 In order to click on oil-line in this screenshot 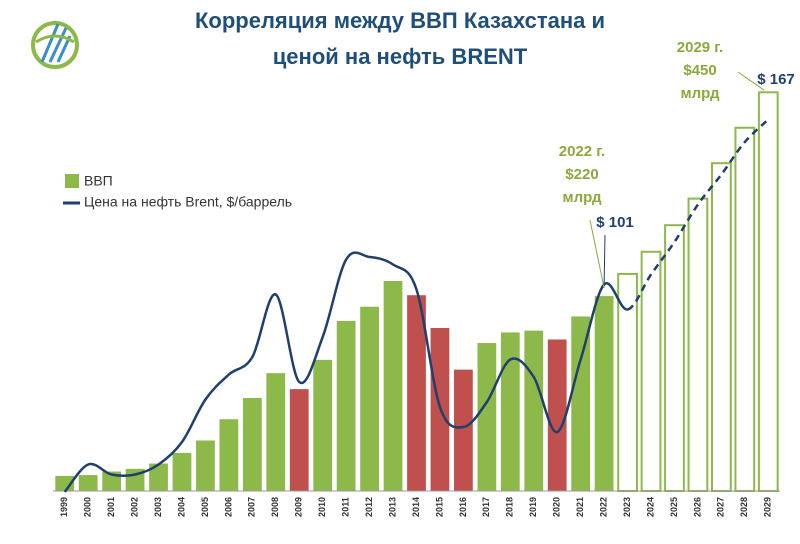, I will do `click(698, 214)`.